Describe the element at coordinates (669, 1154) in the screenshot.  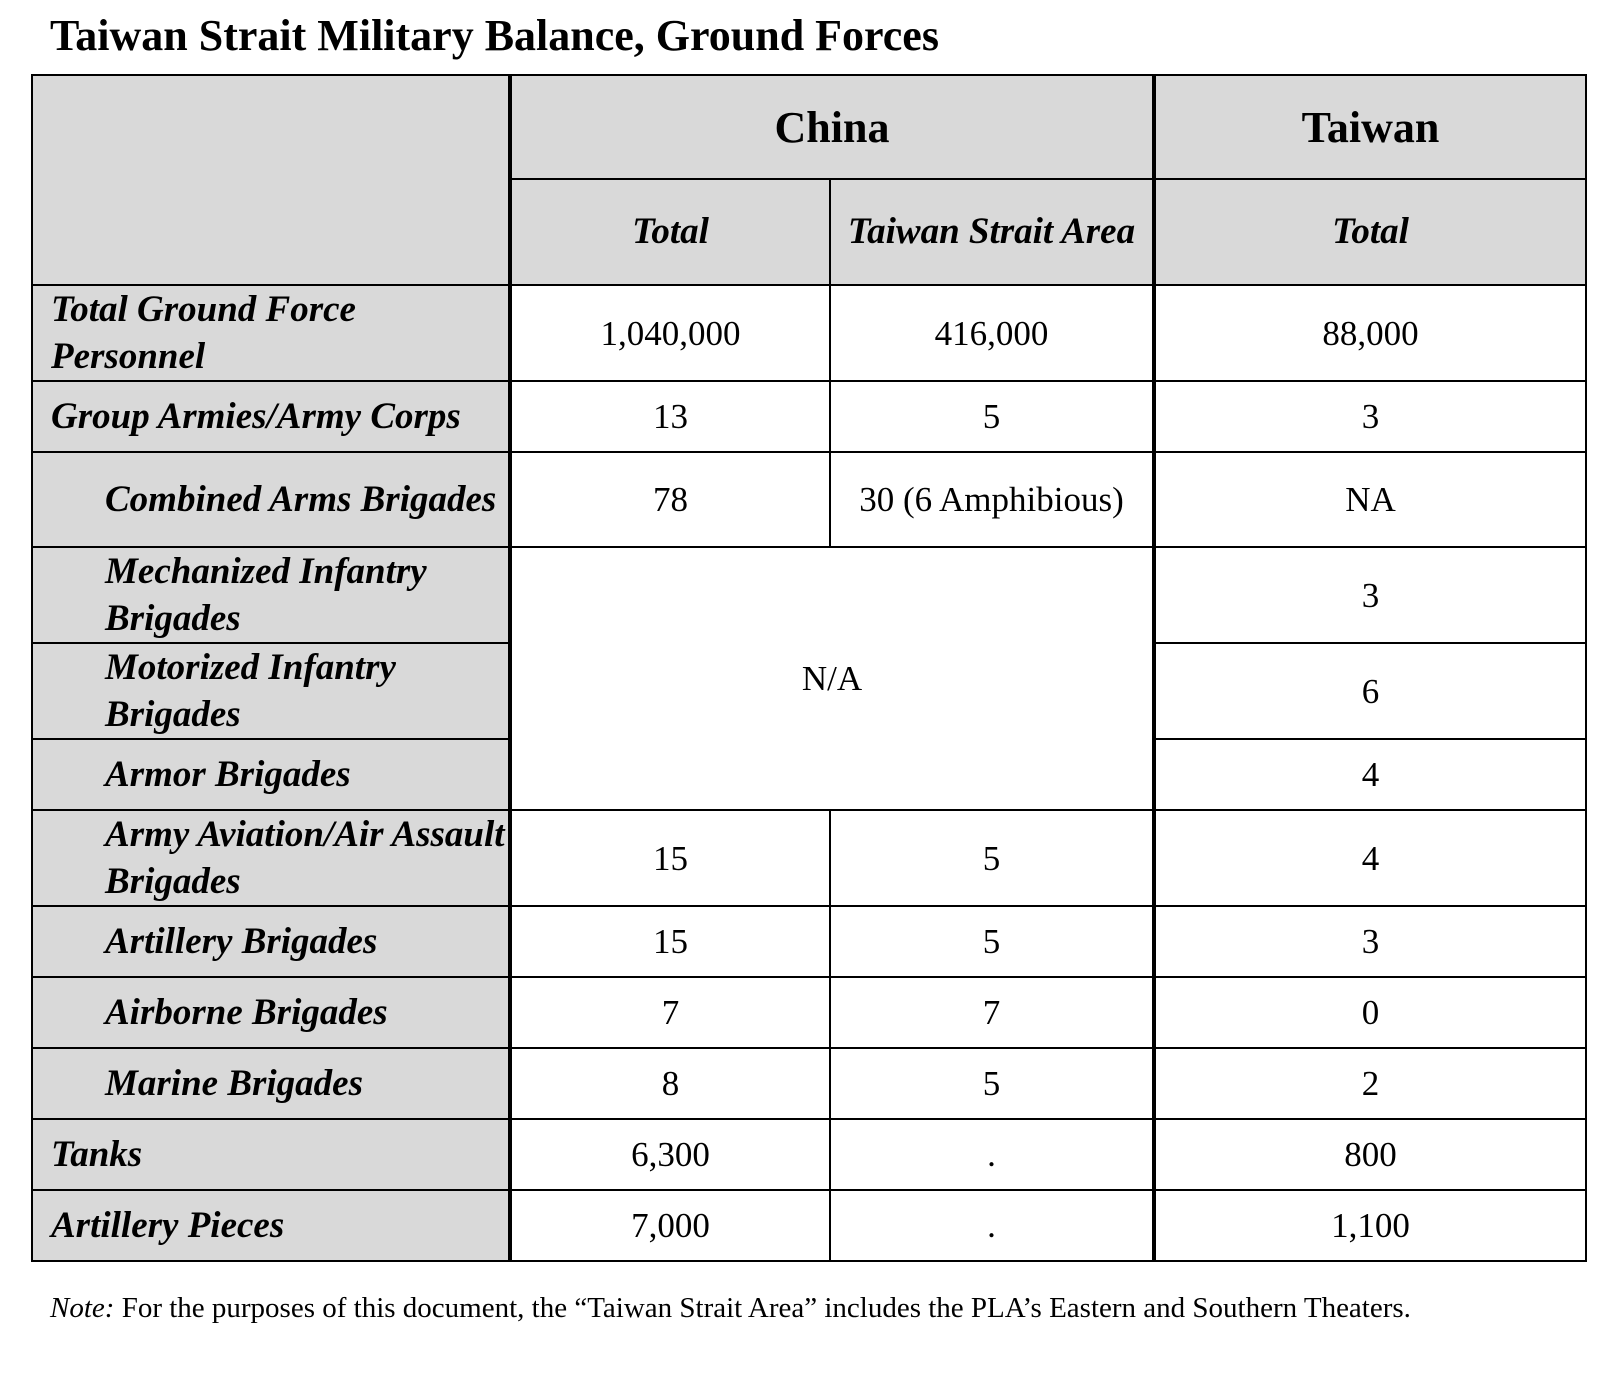
I see `china-total-cell: 6,300` at that location.